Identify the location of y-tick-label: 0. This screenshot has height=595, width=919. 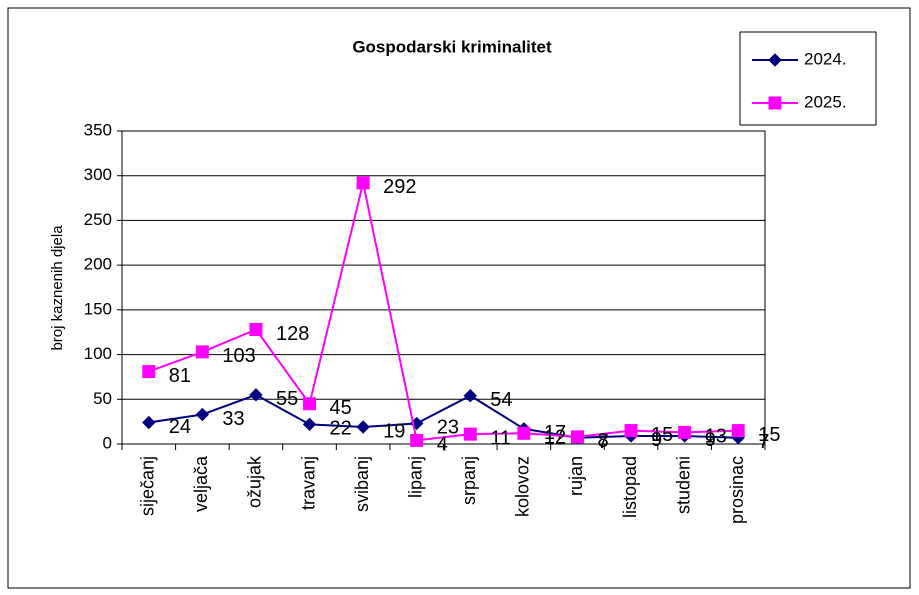
(107, 442).